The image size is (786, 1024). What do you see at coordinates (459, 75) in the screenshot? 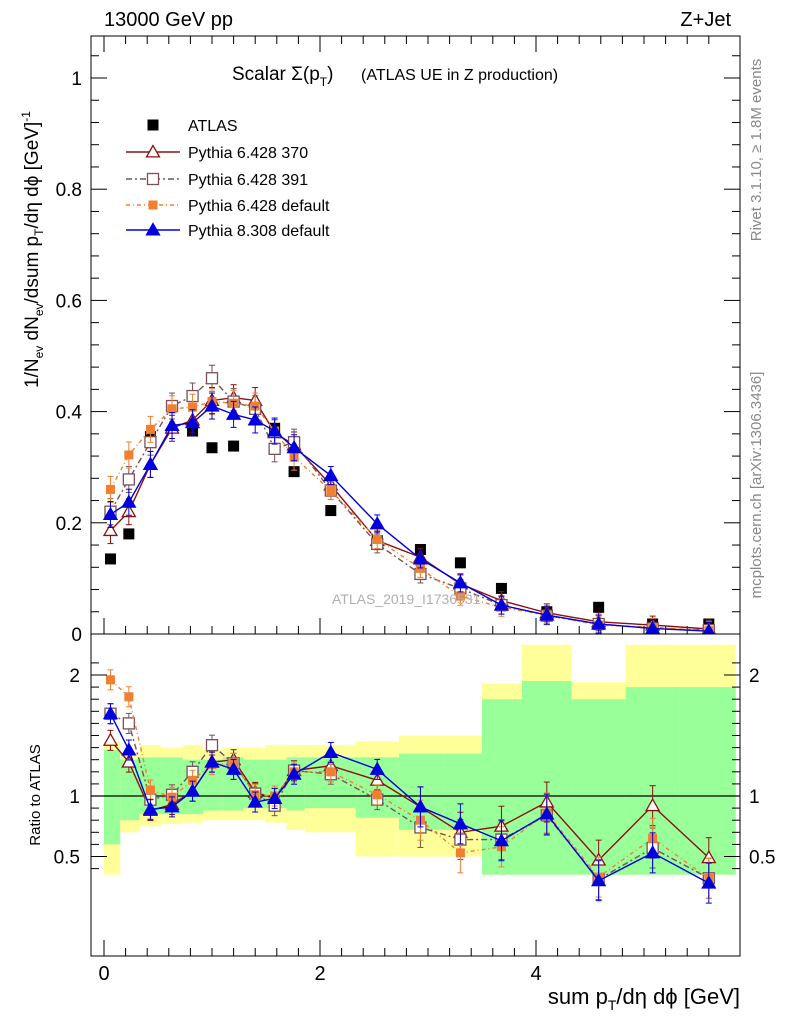
I see `chart-title-suffix: (ATLAS UE in Z production)` at bounding box center [459, 75].